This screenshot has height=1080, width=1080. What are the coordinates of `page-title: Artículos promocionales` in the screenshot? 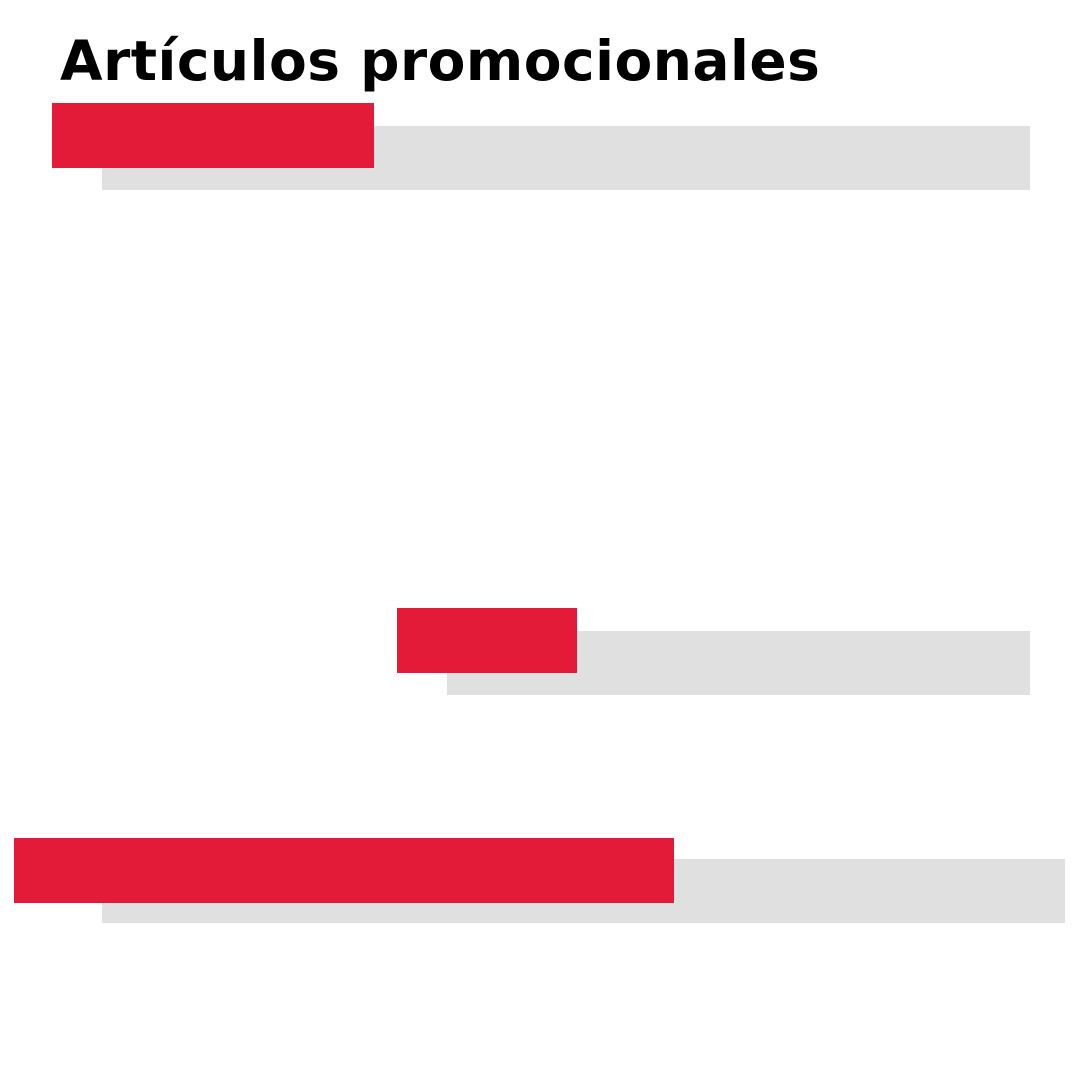 It's located at (440, 61).